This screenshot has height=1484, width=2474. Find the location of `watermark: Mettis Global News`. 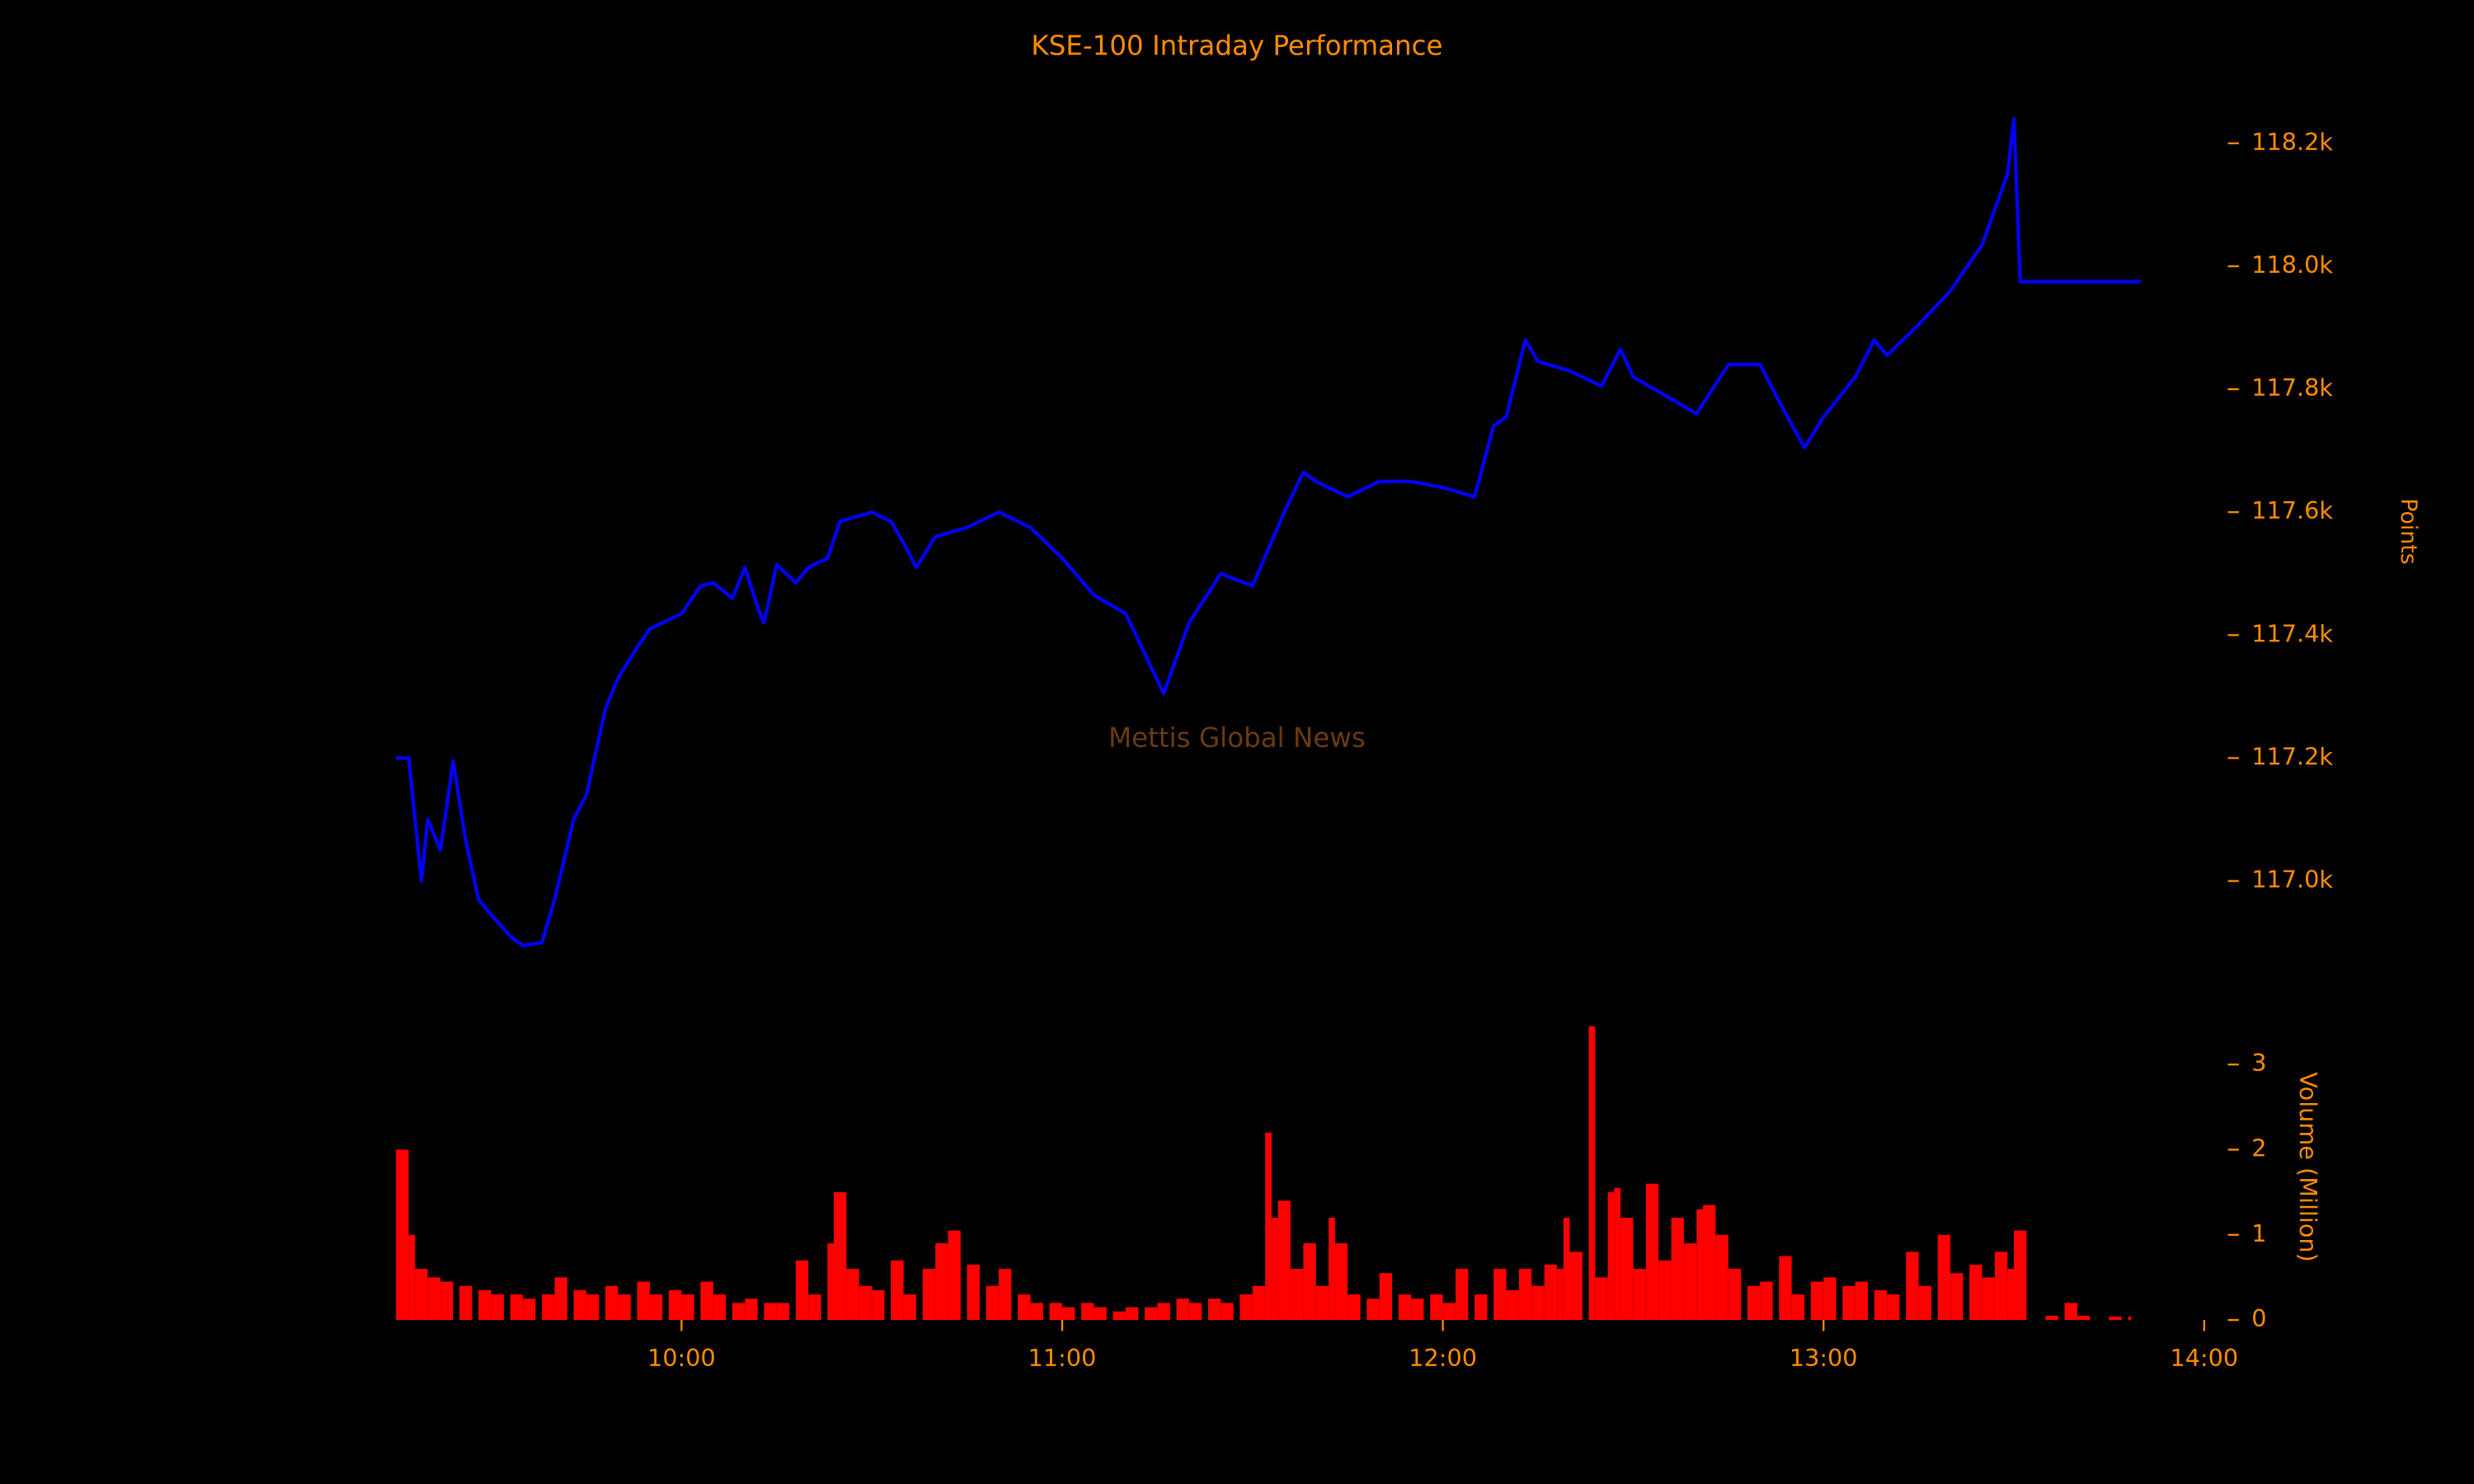

watermark: Mettis Global News is located at coordinates (1237, 738).